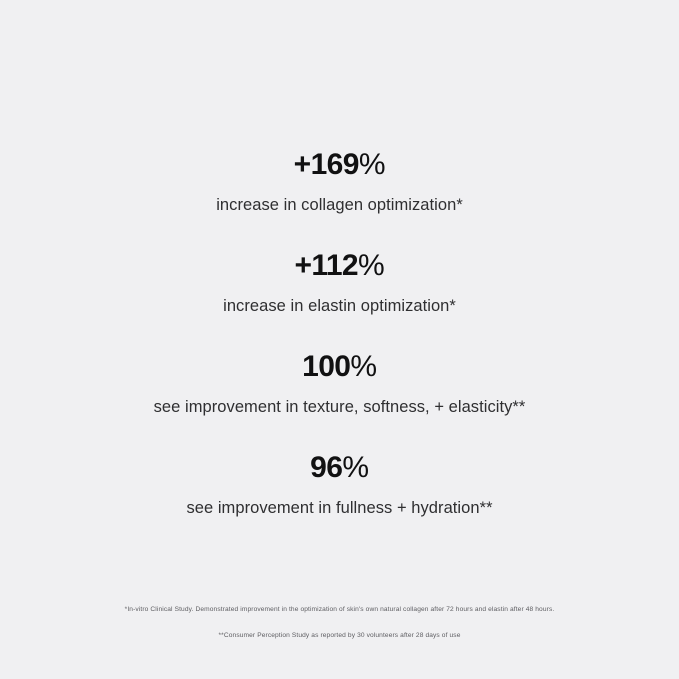 This screenshot has height=679, width=679. I want to click on stat-item-elastin: +112% increase in elastin optimization*, so click(339, 299).